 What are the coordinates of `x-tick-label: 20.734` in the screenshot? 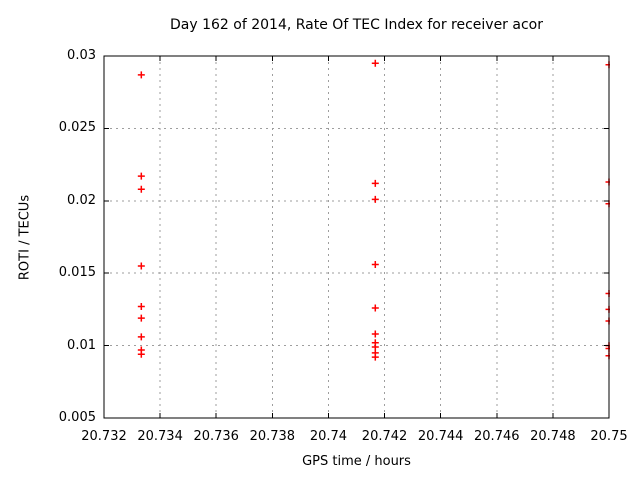 It's located at (160, 436).